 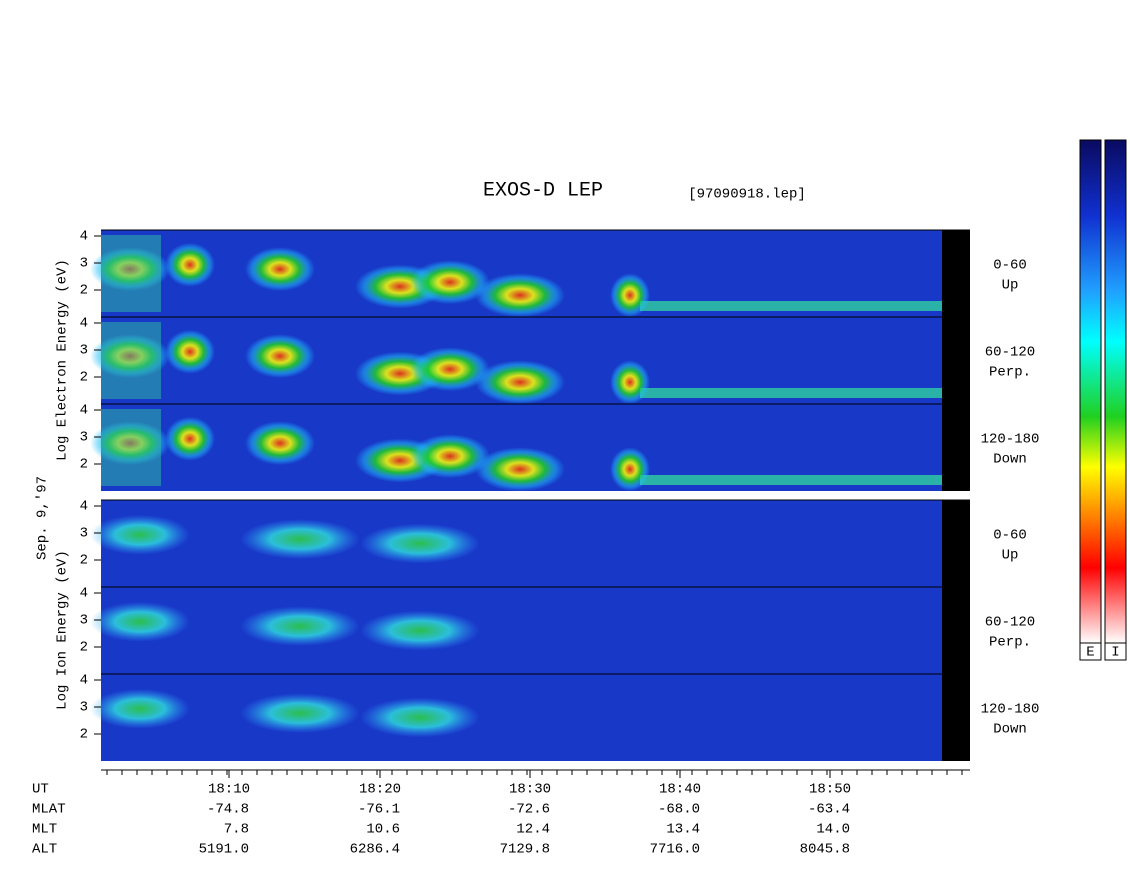 I want to click on ion-axis-label: Log Ion Energy (eV), so click(x=63, y=630).